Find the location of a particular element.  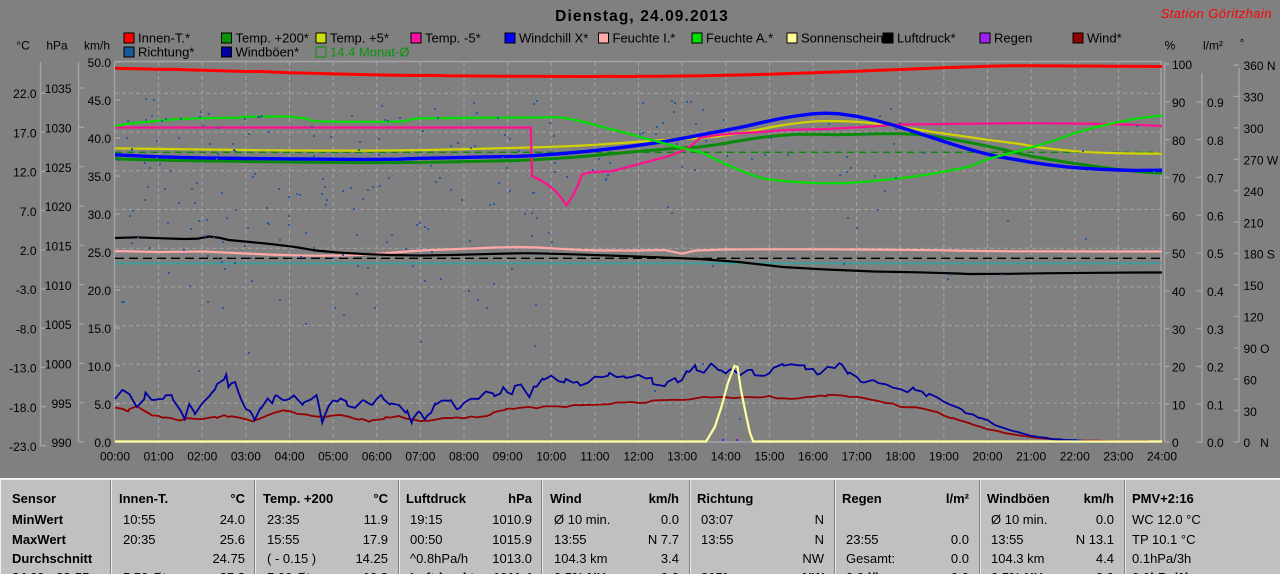

svg-text: 360 N is located at coordinates (1260, 66).